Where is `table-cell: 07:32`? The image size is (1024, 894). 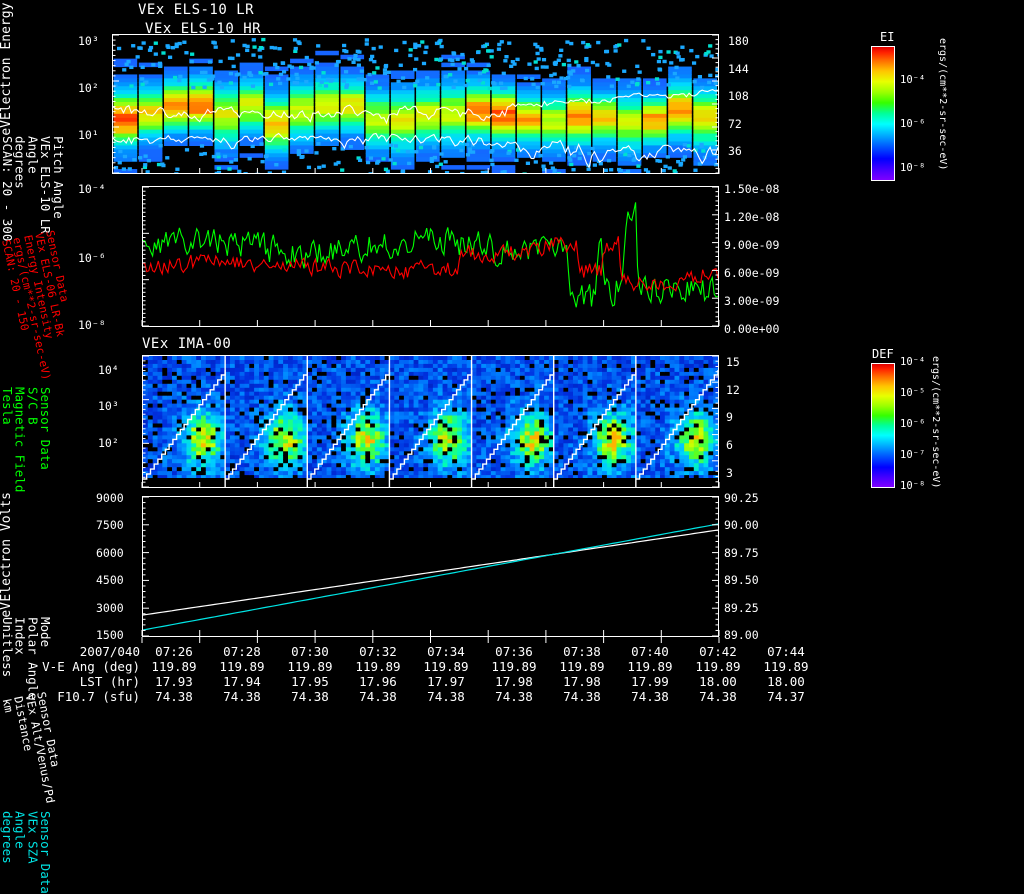
table-cell: 07:32 is located at coordinates (378, 651).